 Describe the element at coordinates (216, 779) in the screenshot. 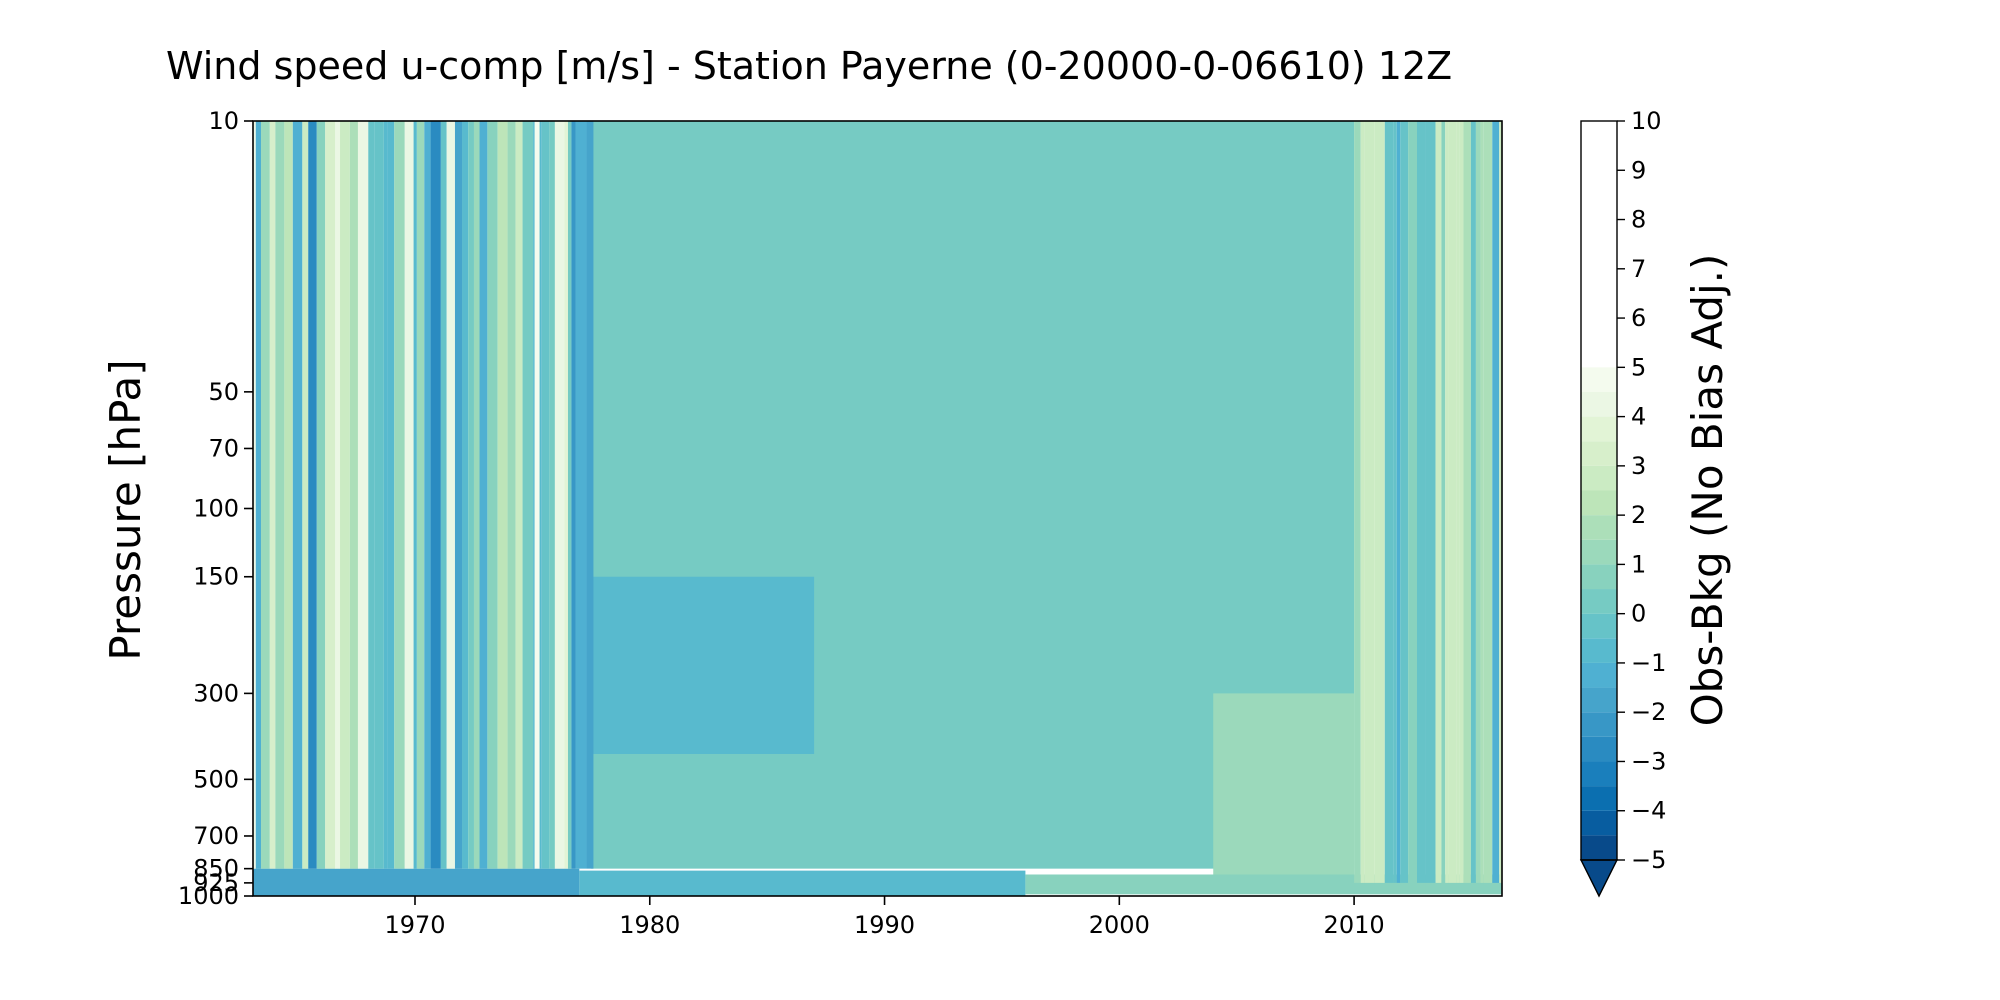

I see `y-tick-label: 500` at that location.